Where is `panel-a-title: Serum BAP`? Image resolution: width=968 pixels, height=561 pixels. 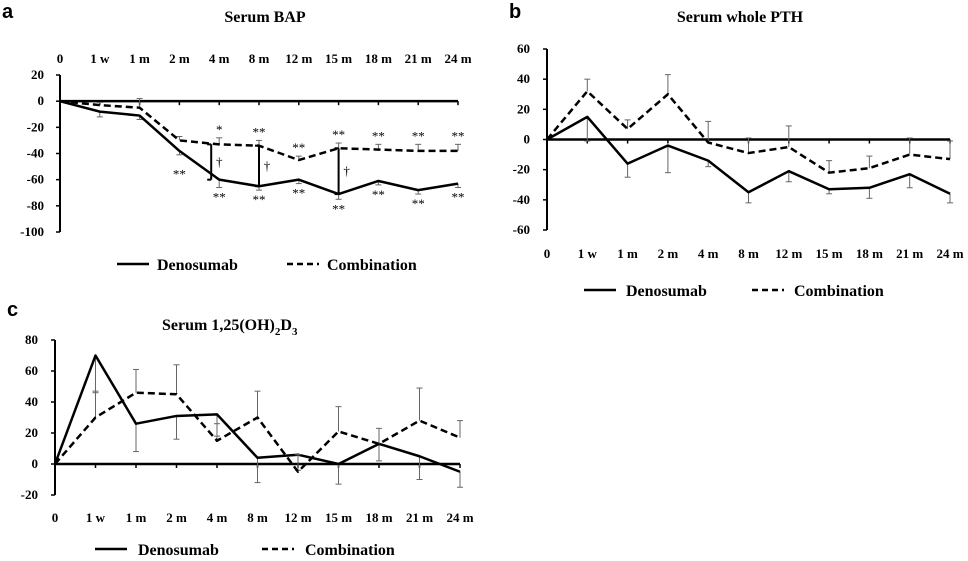
panel-a-title: Serum BAP is located at coordinates (265, 17).